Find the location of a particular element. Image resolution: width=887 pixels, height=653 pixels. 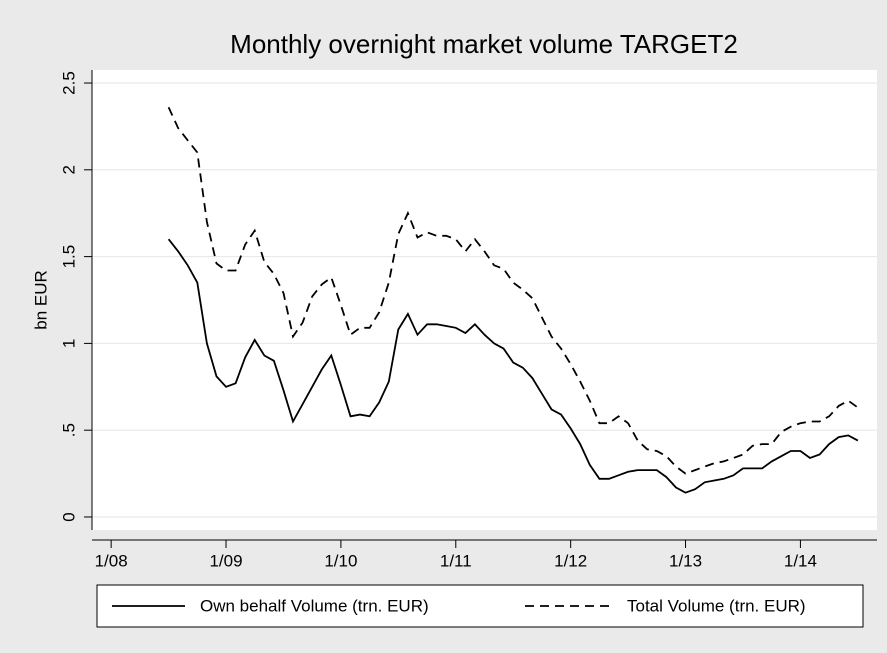

chart-title: Monthly overnight market volume TARGET2 is located at coordinates (484, 44).